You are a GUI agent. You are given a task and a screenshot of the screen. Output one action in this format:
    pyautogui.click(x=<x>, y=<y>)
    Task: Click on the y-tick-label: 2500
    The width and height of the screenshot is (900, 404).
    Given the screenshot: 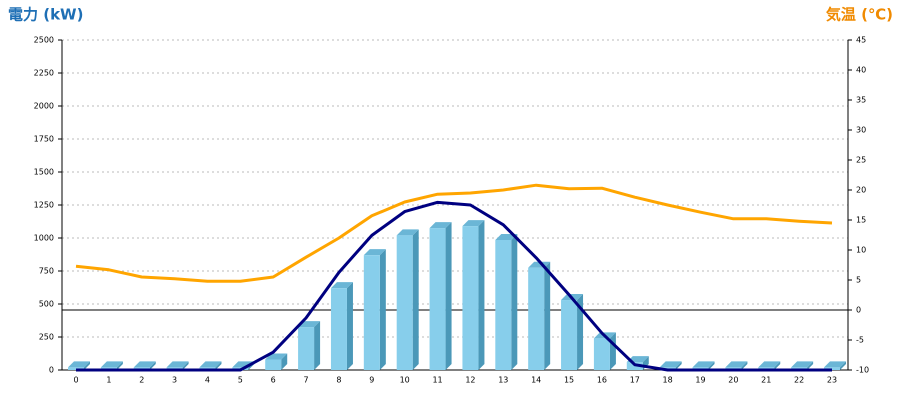 What is the action you would take?
    pyautogui.click(x=44, y=40)
    